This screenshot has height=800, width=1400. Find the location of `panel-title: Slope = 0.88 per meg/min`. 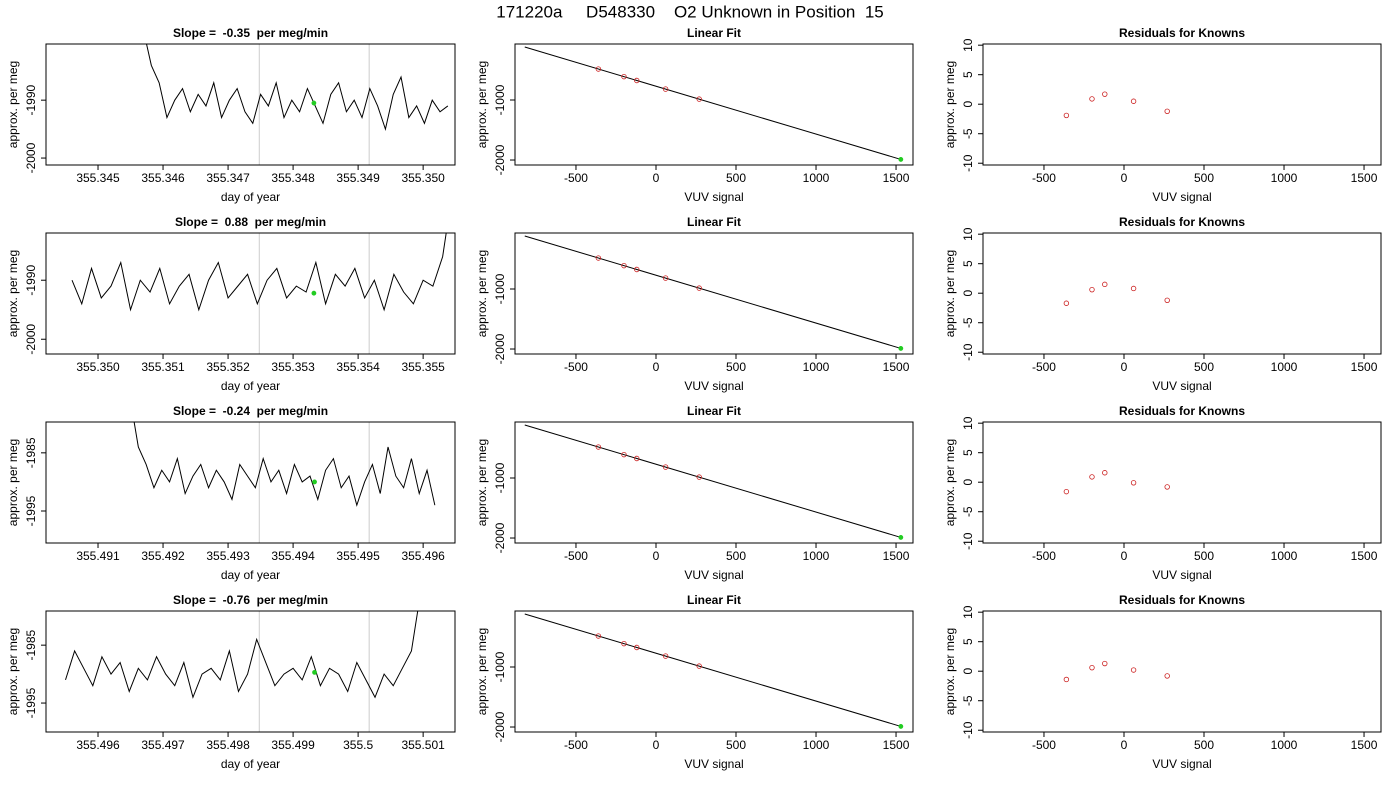

panel-title: Slope = 0.88 per meg/min is located at coordinates (250, 222).